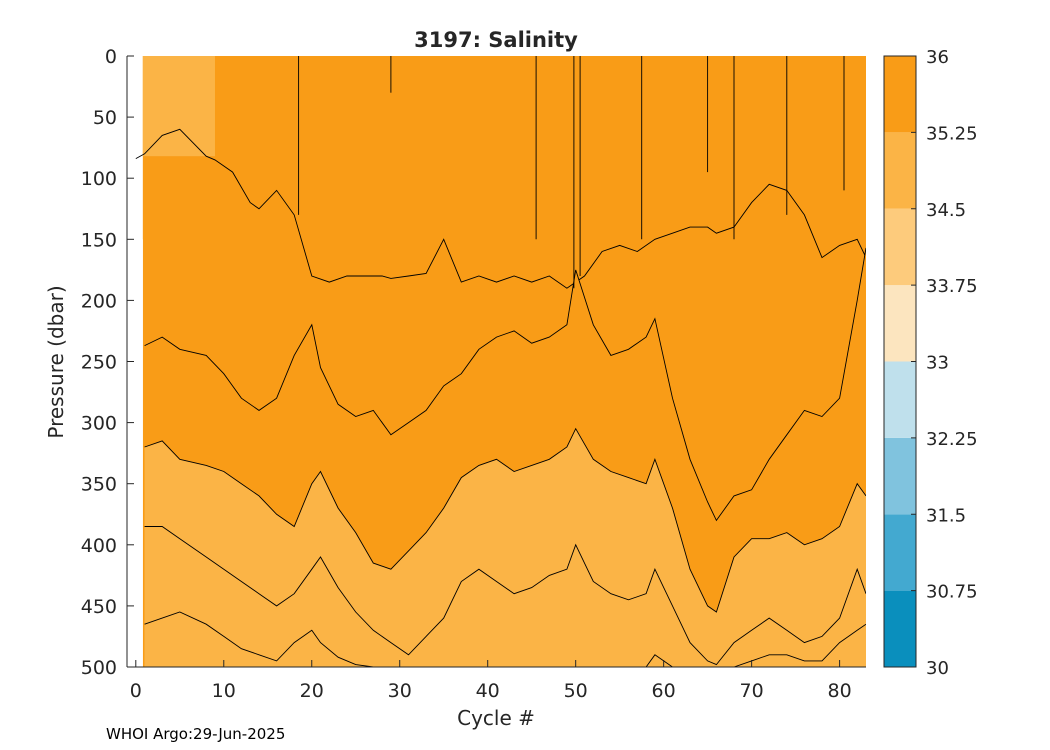 The height and width of the screenshot is (750, 1050). Describe the element at coordinates (840, 691) in the screenshot. I see `x-tick-label: 80` at that location.